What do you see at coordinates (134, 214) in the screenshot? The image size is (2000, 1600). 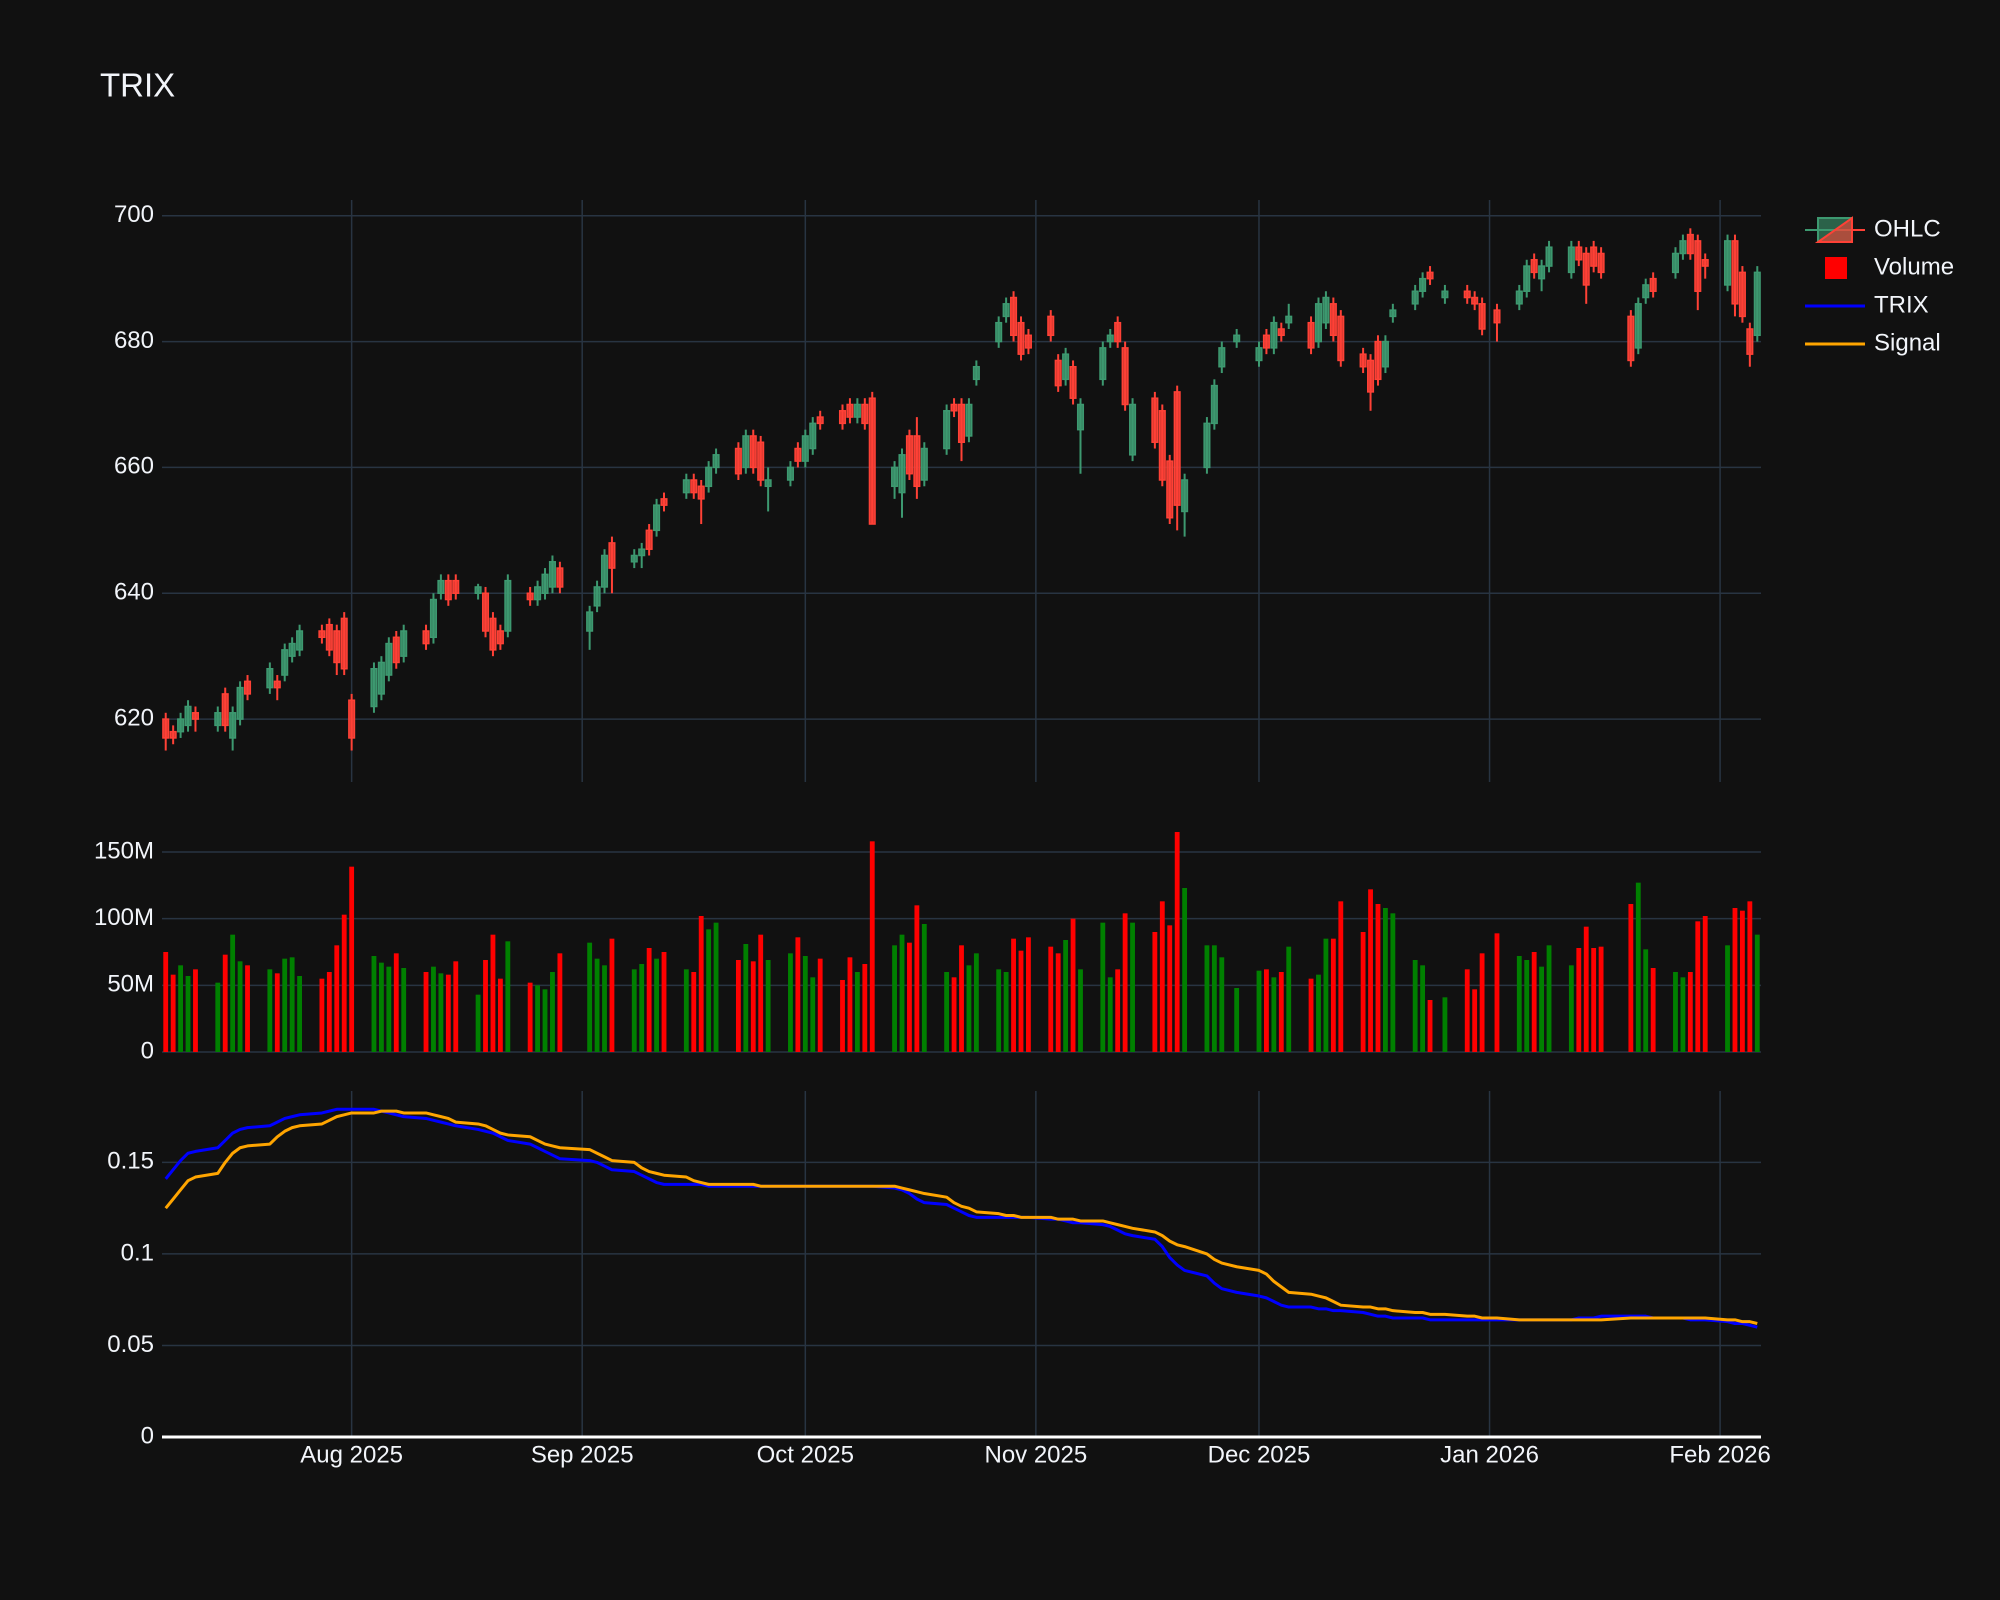 I see `y-tick-label: 700` at bounding box center [134, 214].